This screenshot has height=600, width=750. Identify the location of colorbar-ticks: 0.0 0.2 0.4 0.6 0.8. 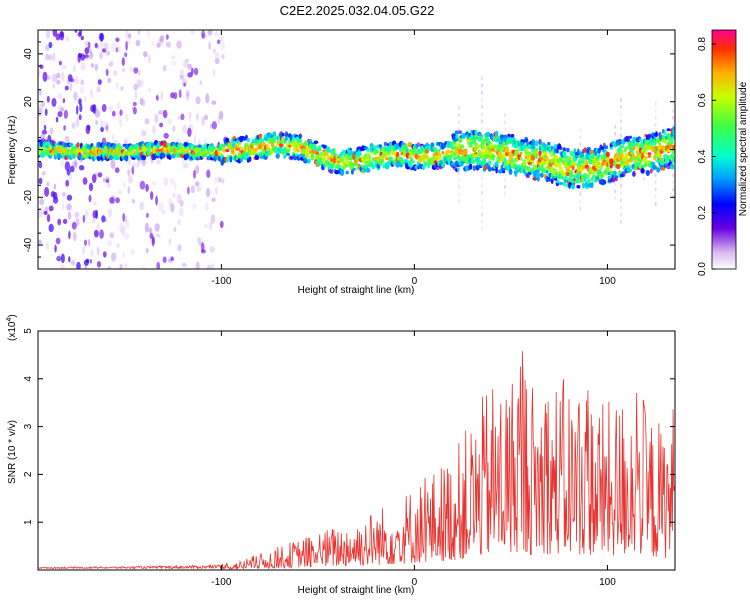
(706, 156).